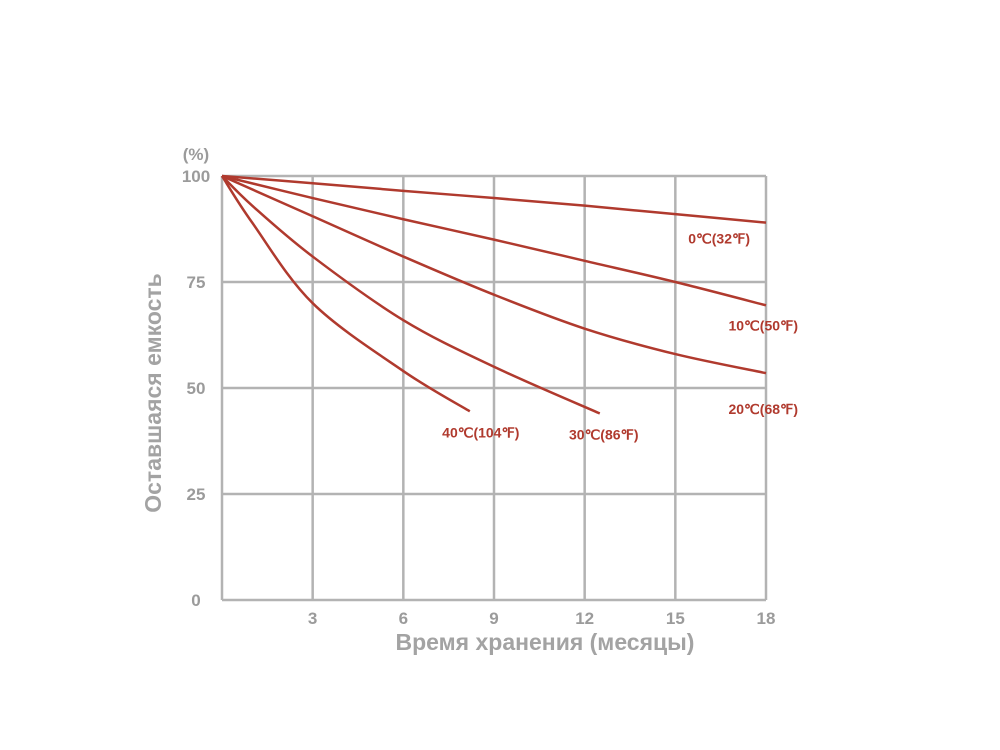  Describe the element at coordinates (196, 282) in the screenshot. I see `y-tick-label: 75` at that location.